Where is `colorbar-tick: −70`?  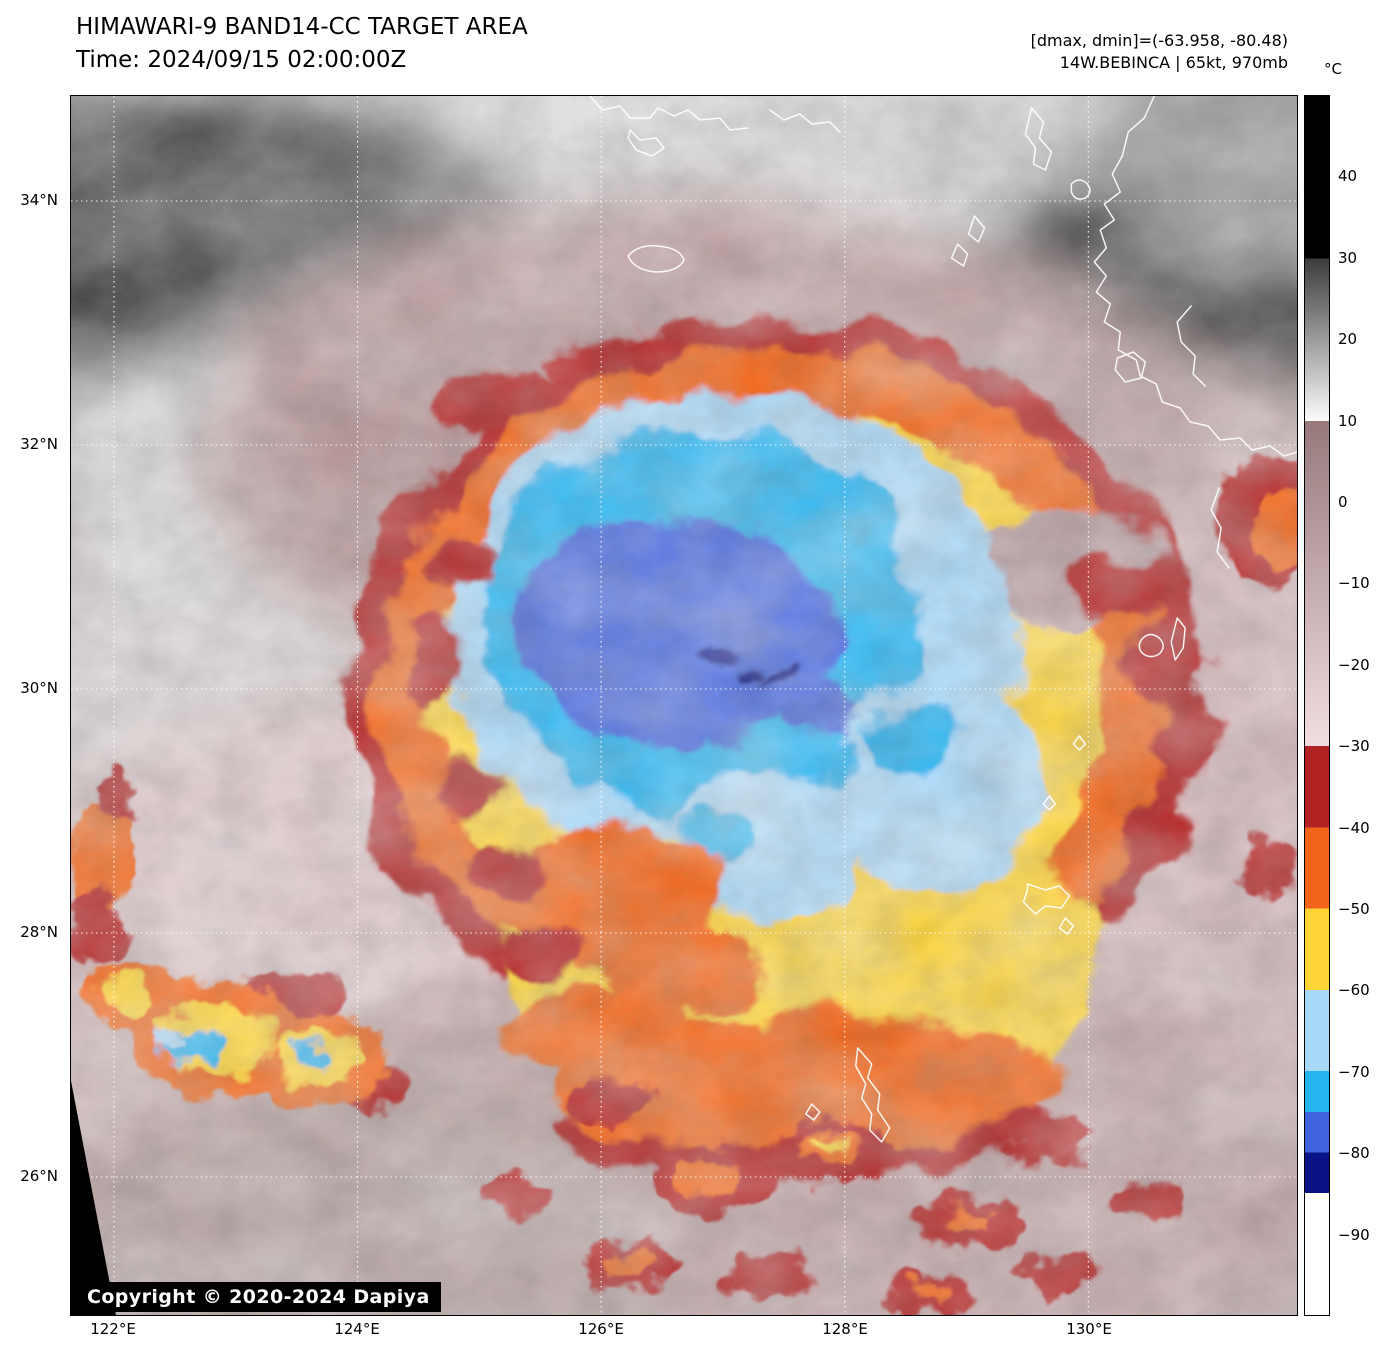 colorbar-tick: −70 is located at coordinates (1354, 1071).